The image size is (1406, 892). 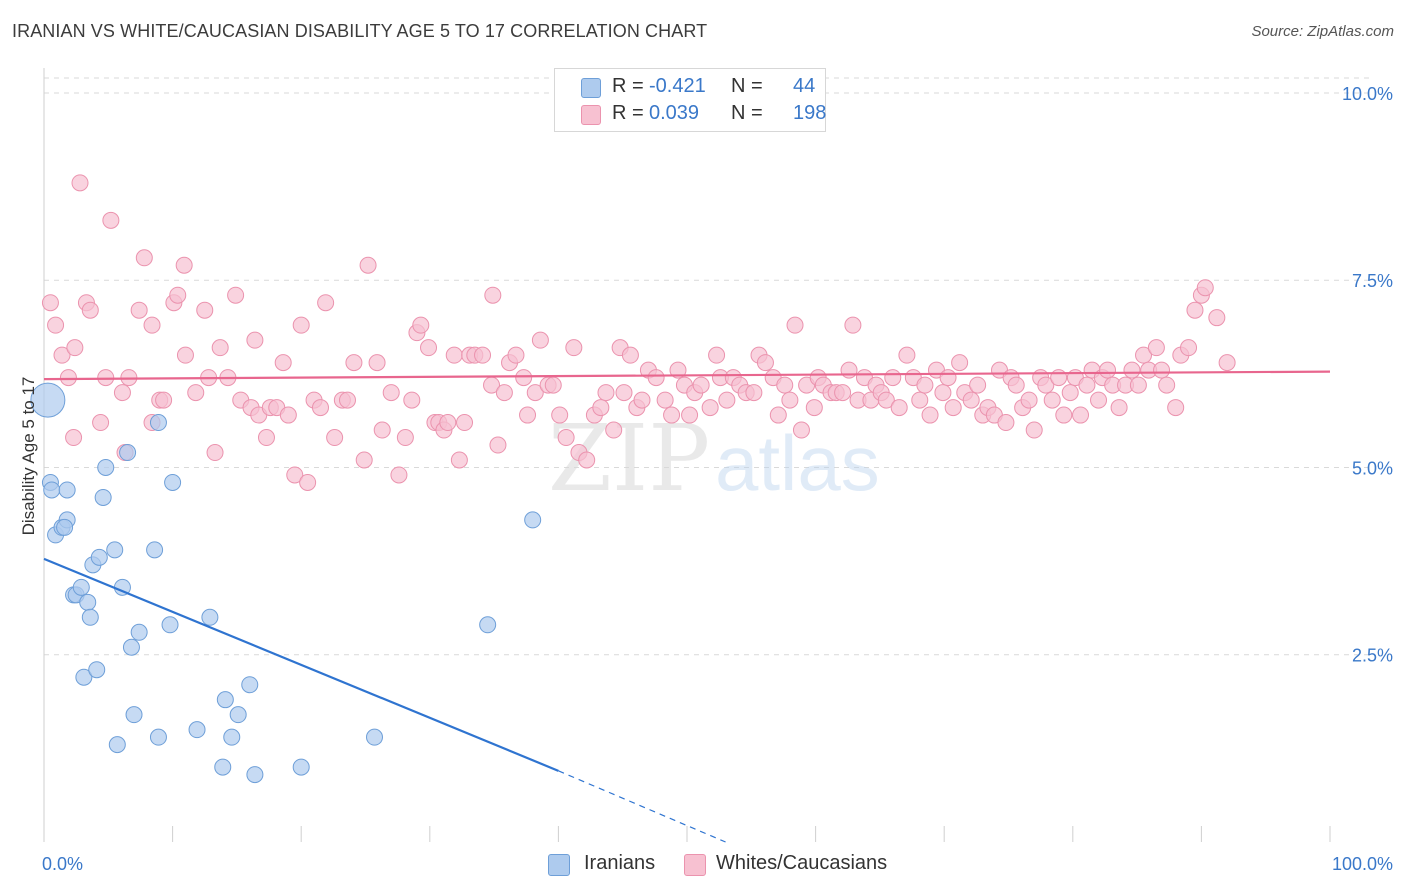 I want to click on legend-row-iranians: R = -0.421 N = 44, so click(x=690, y=87).